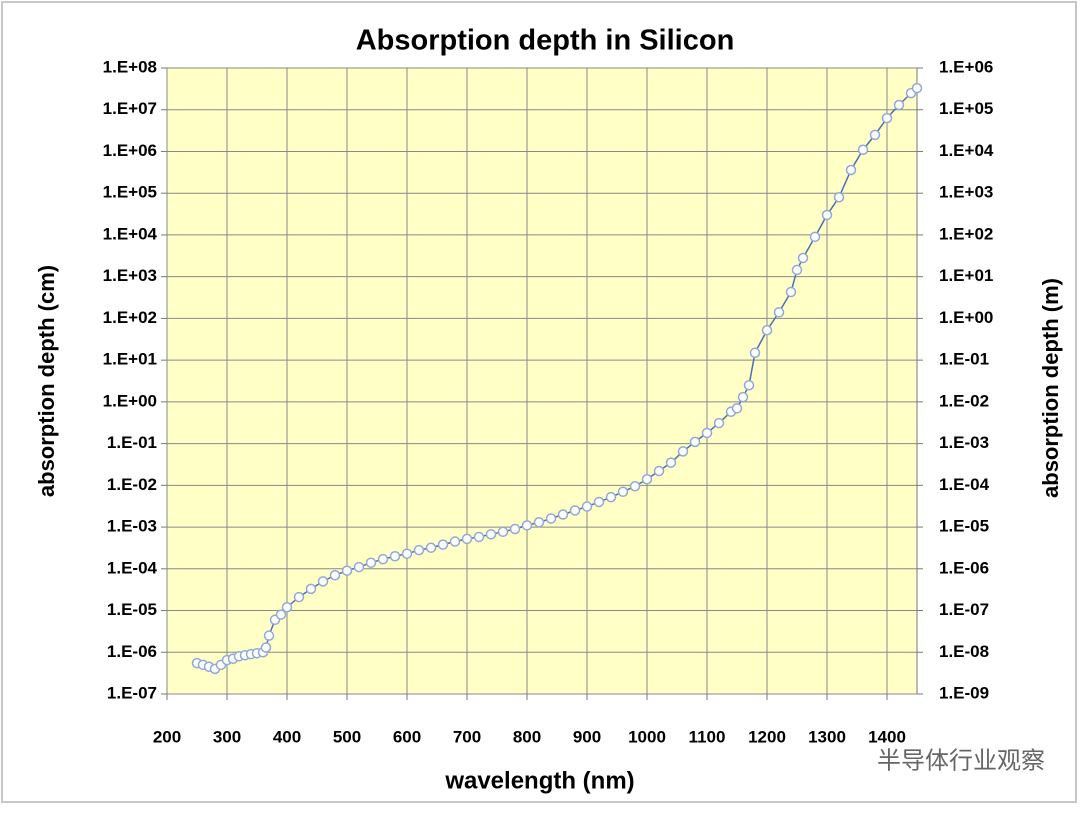  Describe the element at coordinates (966, 66) in the screenshot. I see `y2-tick-label: 1.E+06` at that location.